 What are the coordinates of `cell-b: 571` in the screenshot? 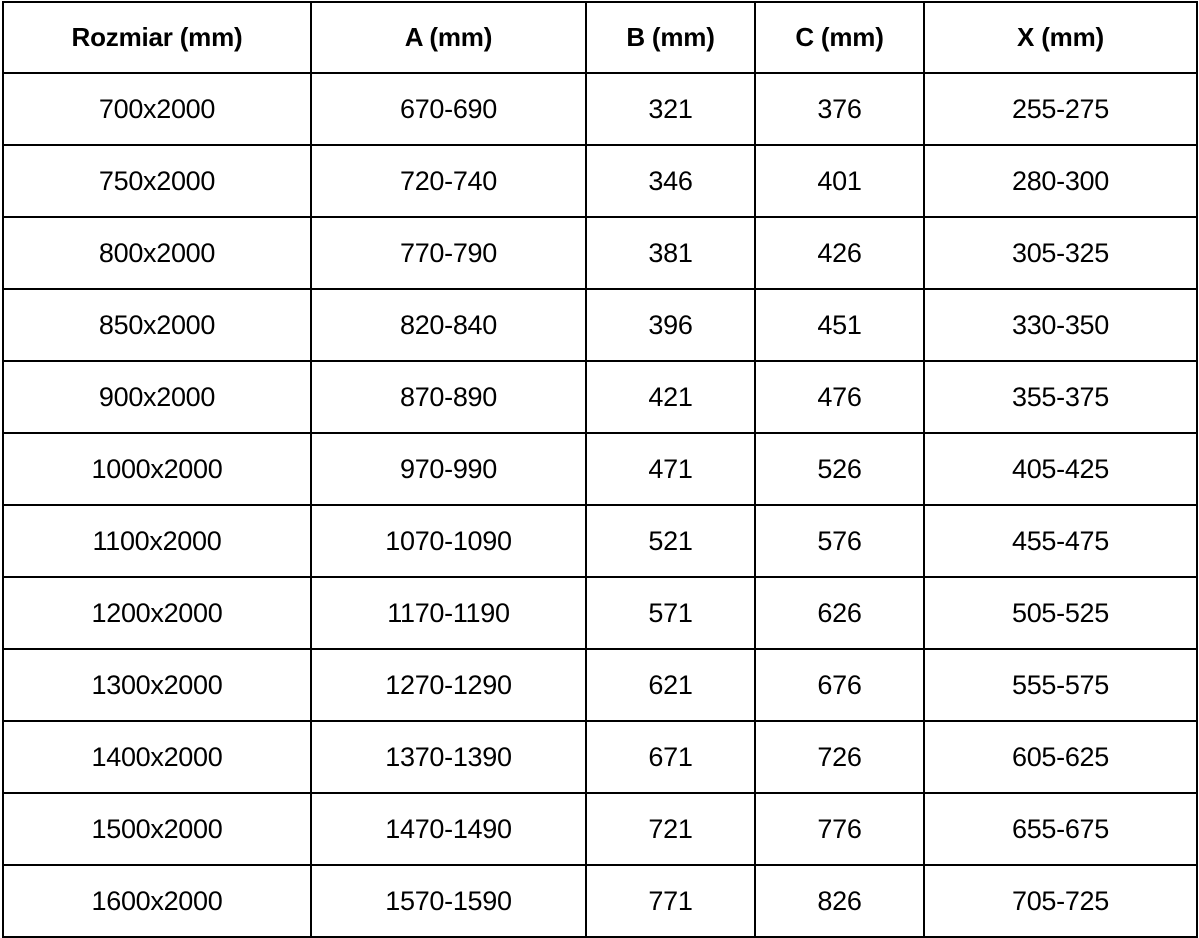 It's located at (670, 613).